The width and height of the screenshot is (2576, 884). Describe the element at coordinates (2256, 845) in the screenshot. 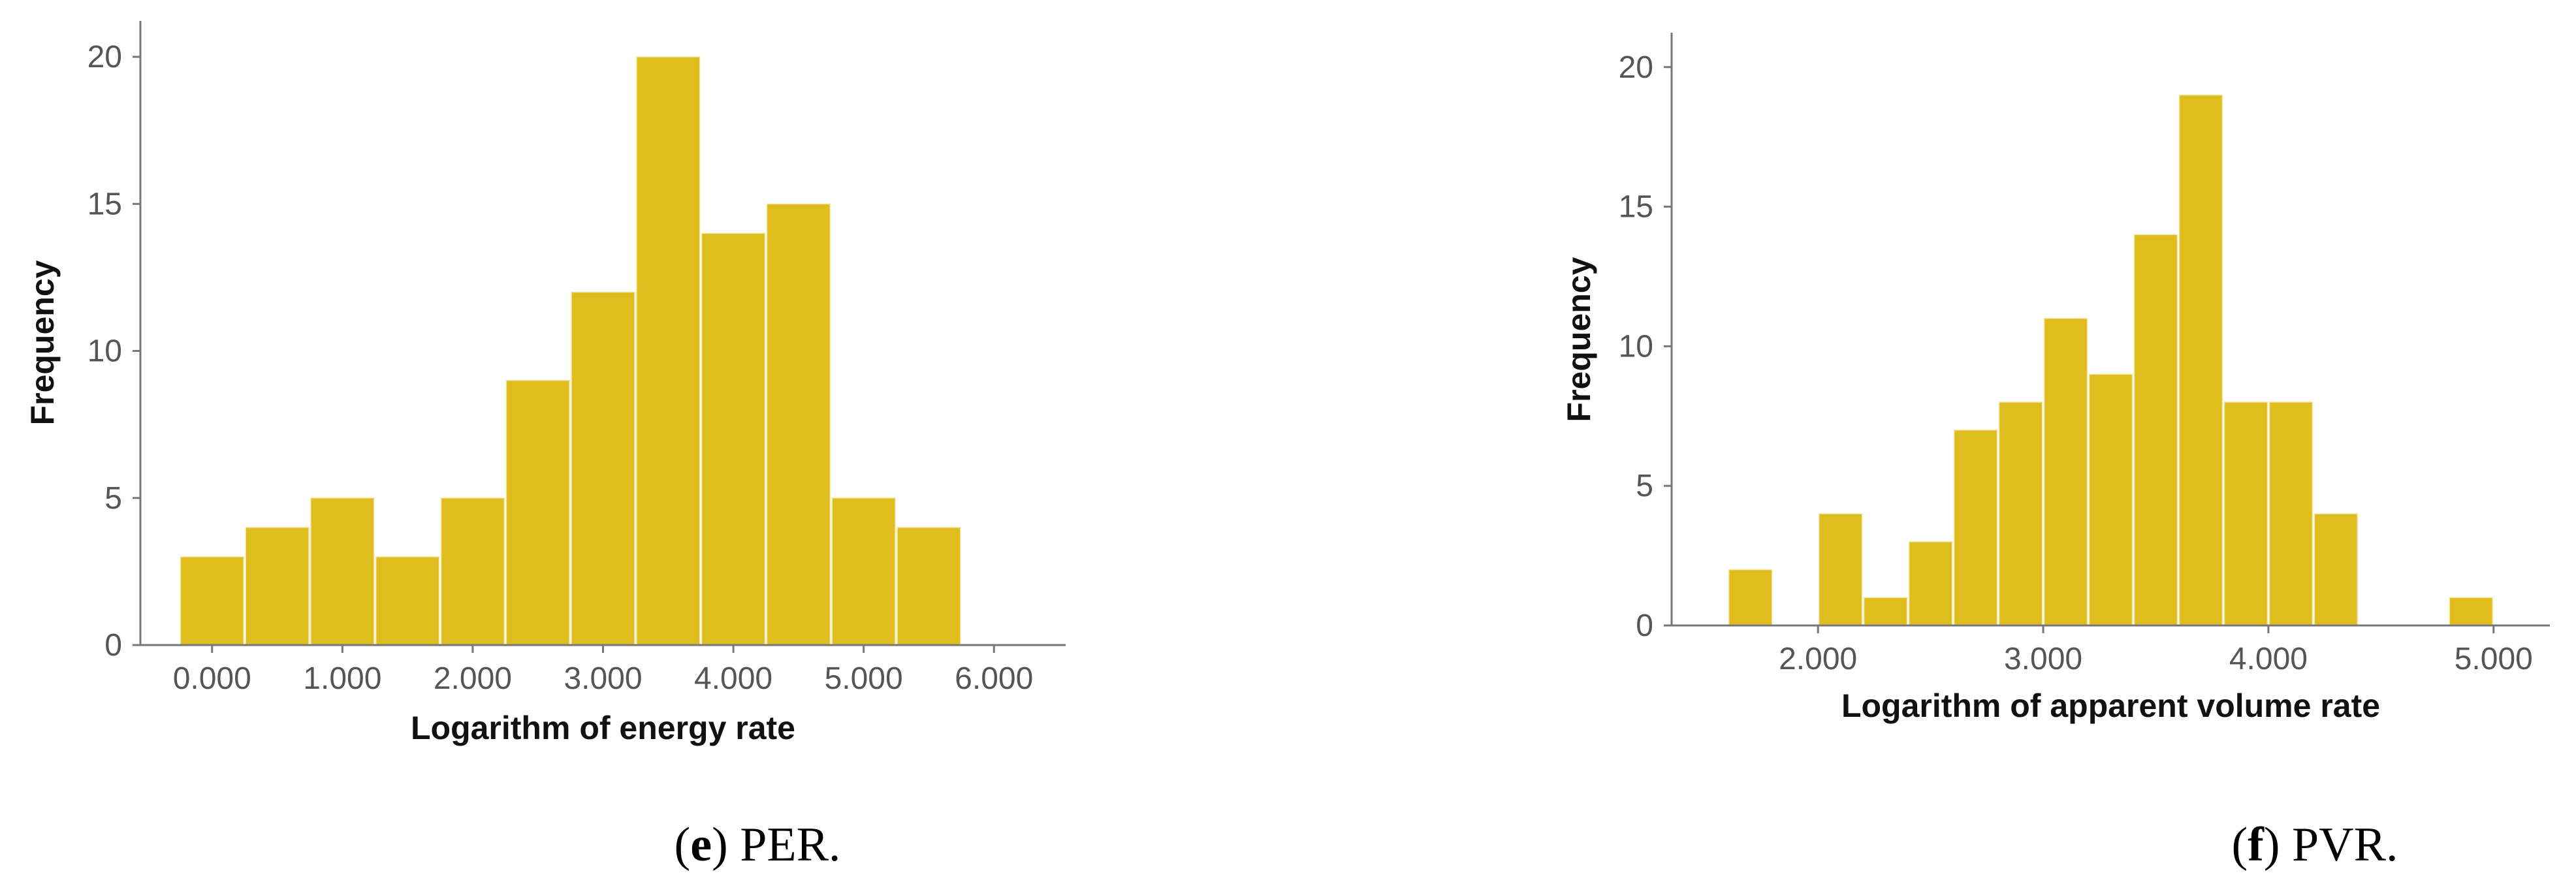

I see `caption-letter: f` at that location.